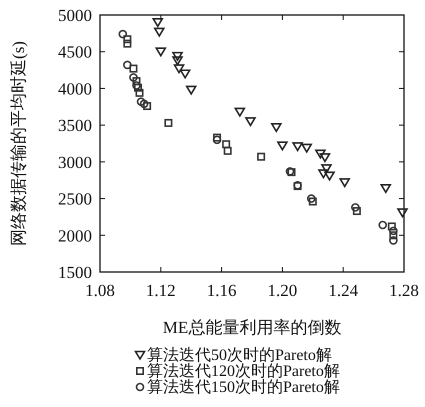 The width and height of the screenshot is (425, 407). I want to click on y-tick-label: 4500, so click(75, 52).